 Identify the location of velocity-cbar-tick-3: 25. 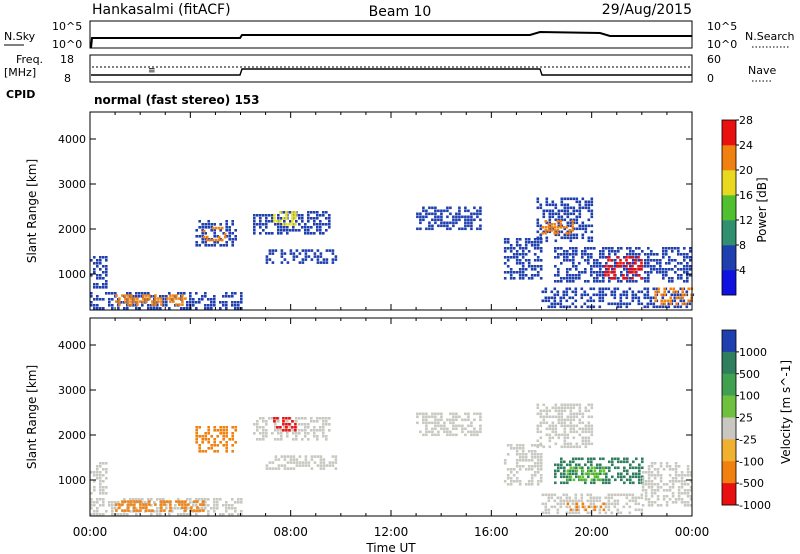
(746, 418).